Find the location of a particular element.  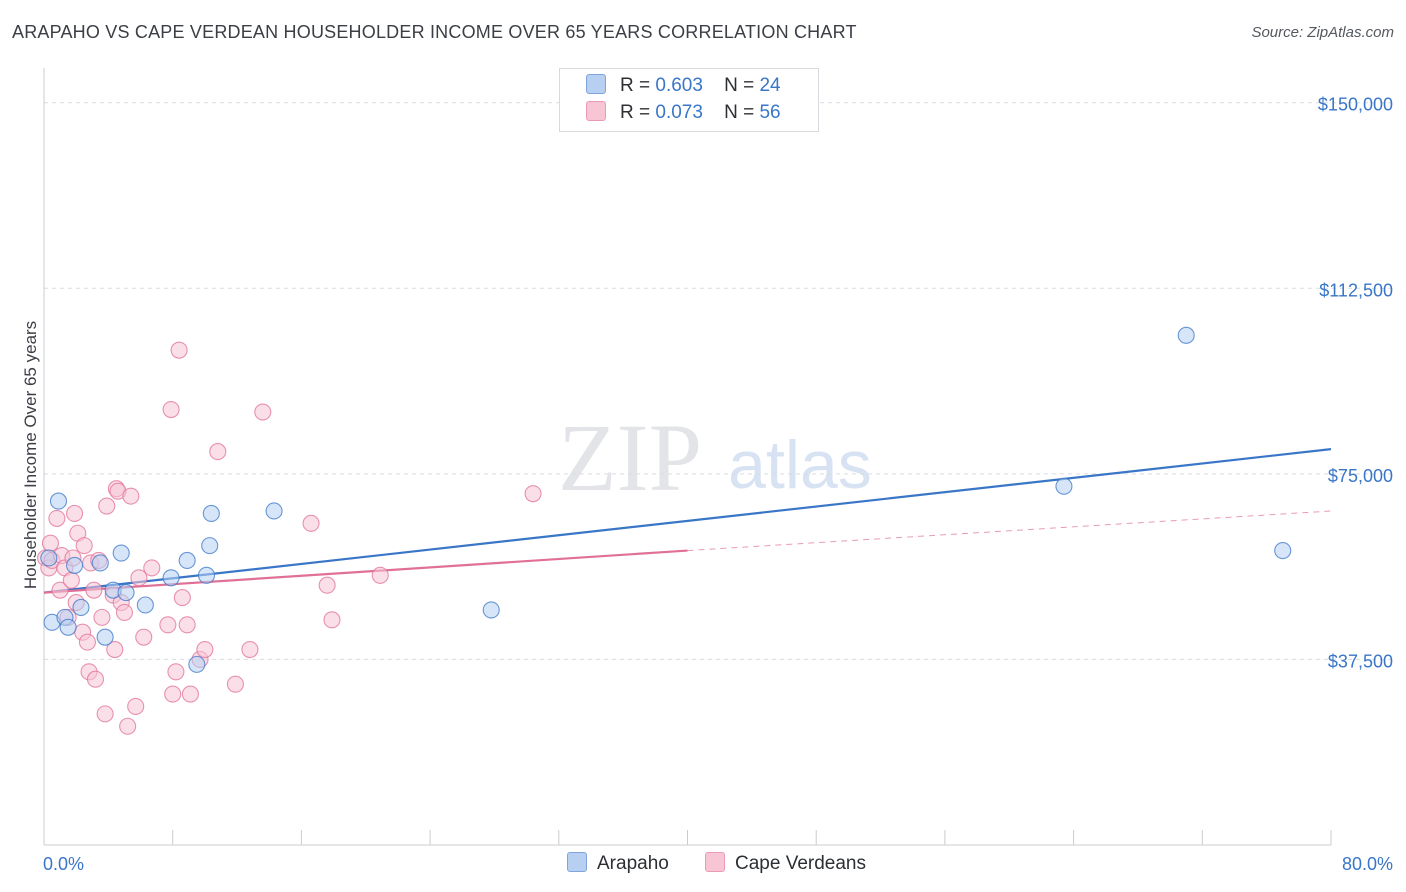

stats-legend-row-cape-verdeans: R = 0.073 N = 56 is located at coordinates (683, 114).